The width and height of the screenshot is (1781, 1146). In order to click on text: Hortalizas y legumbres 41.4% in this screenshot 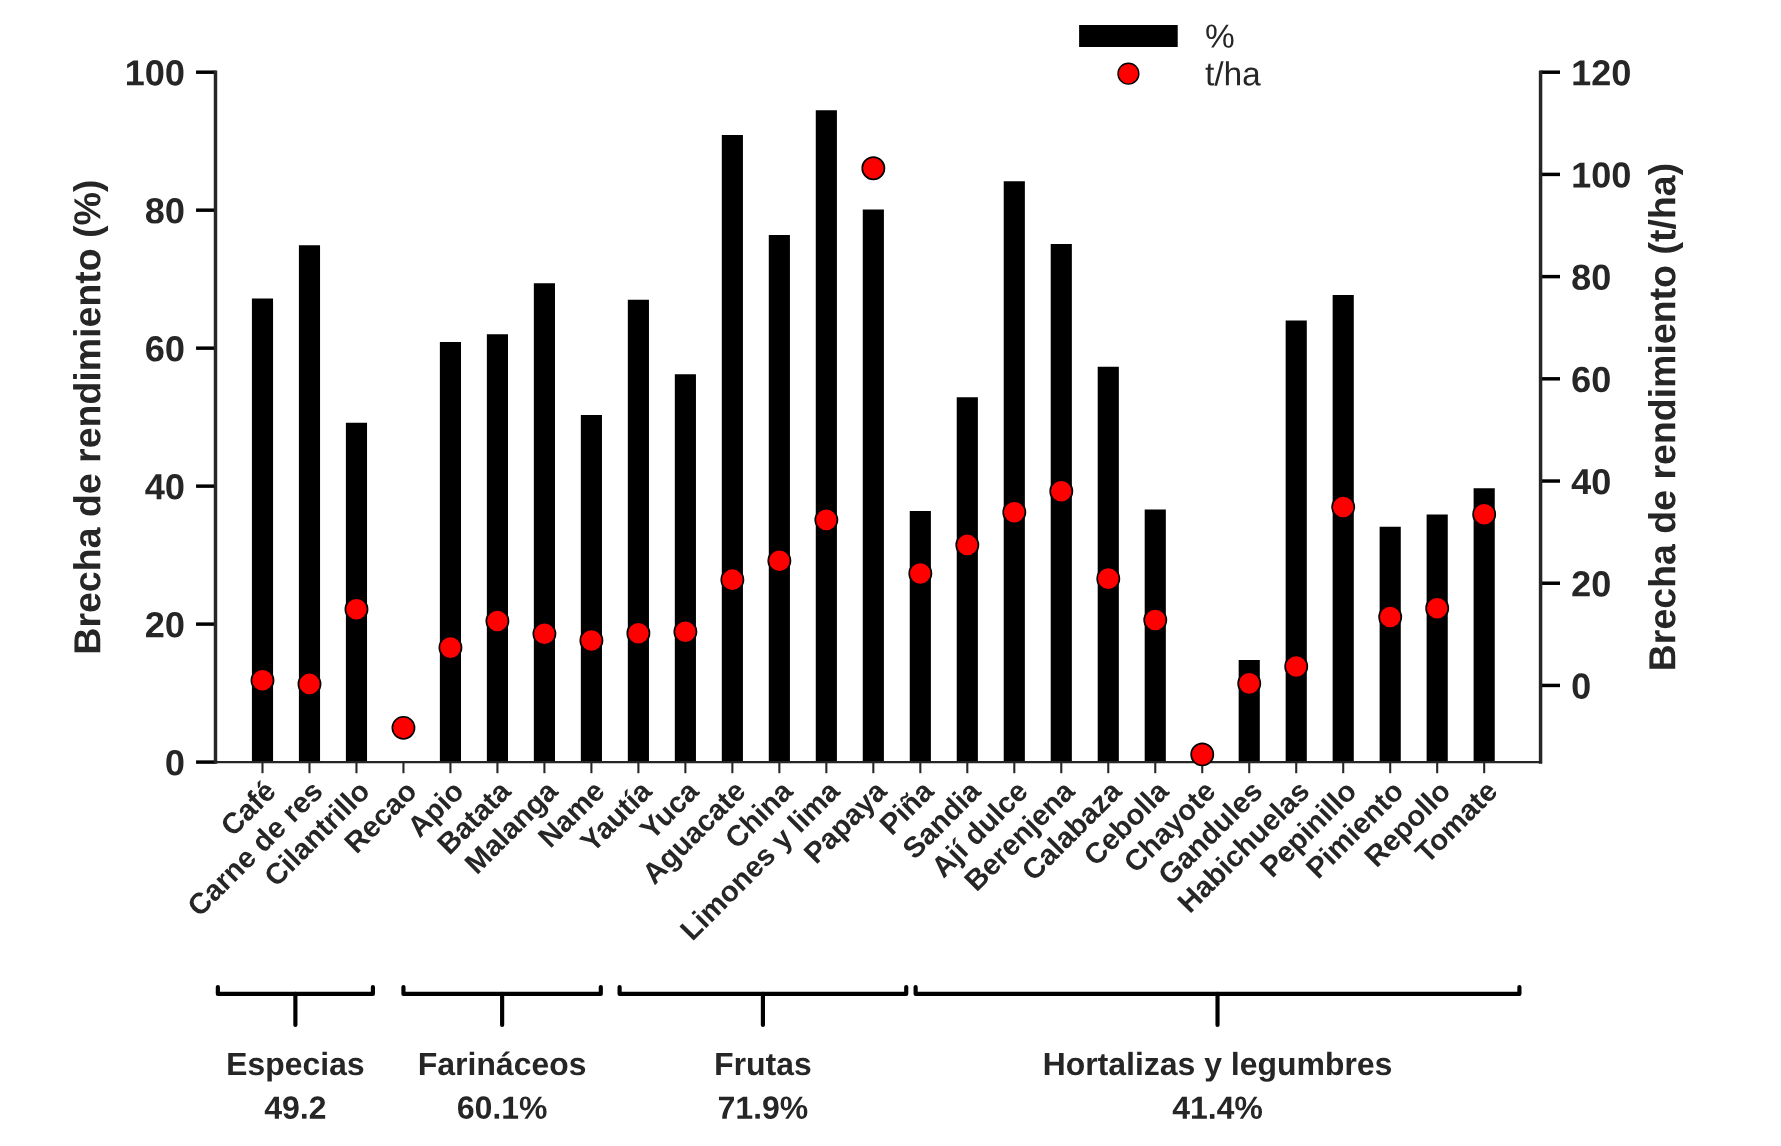, I will do `click(1218, 1085)`.